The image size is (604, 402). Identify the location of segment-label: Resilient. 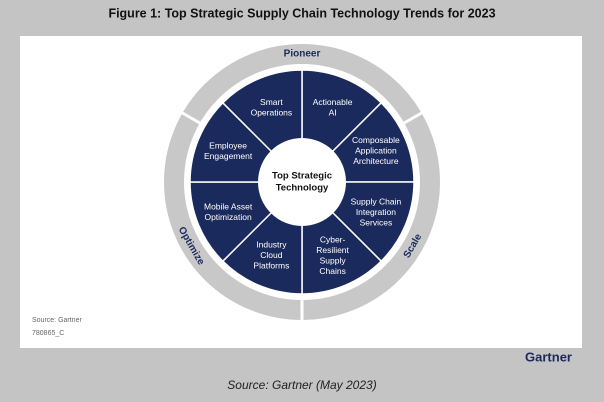
(332, 250).